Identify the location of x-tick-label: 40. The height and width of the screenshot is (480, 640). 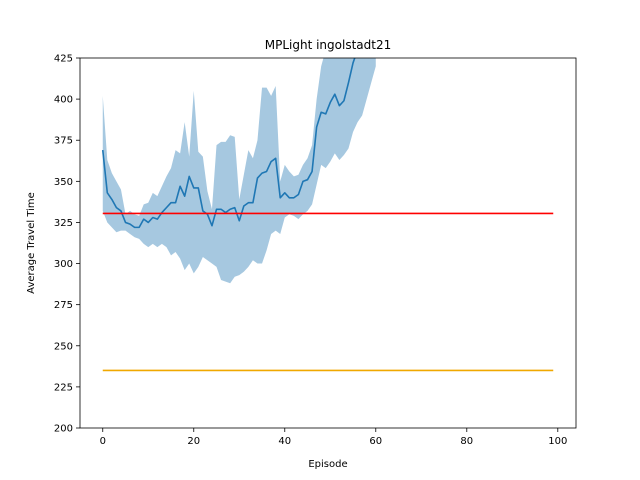
(284, 441).